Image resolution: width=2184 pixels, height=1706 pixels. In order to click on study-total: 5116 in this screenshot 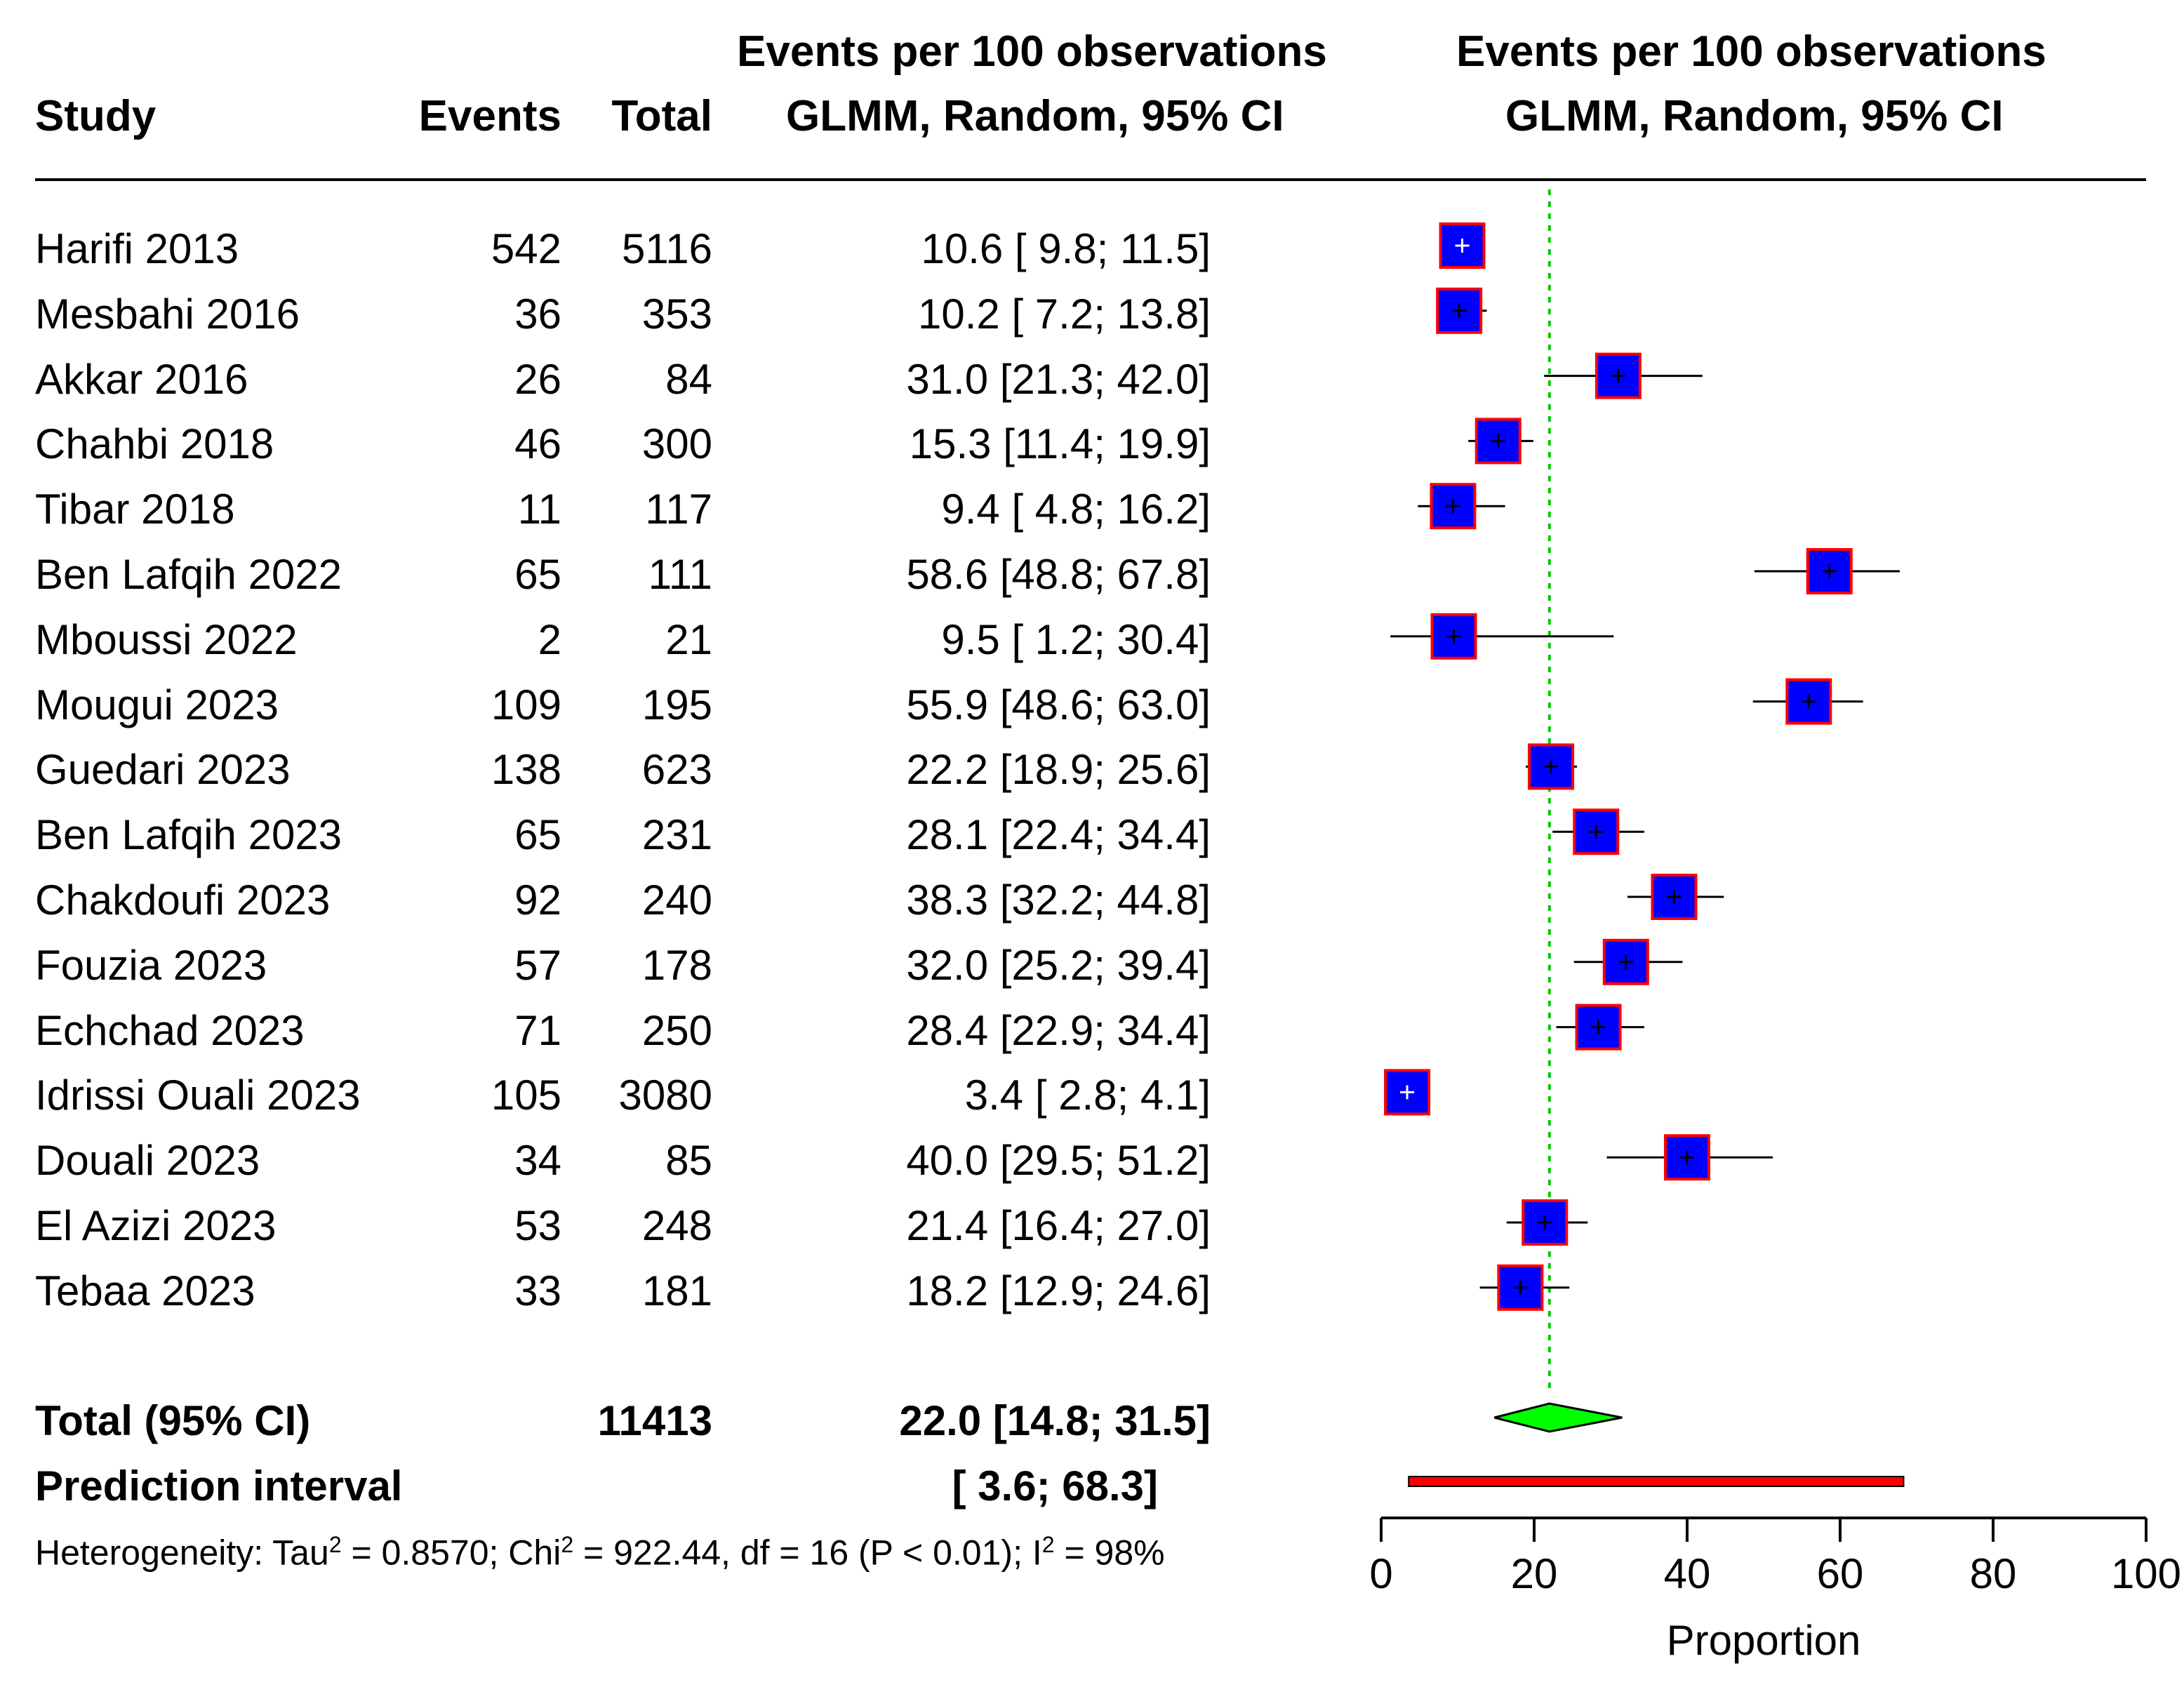, I will do `click(667, 248)`.